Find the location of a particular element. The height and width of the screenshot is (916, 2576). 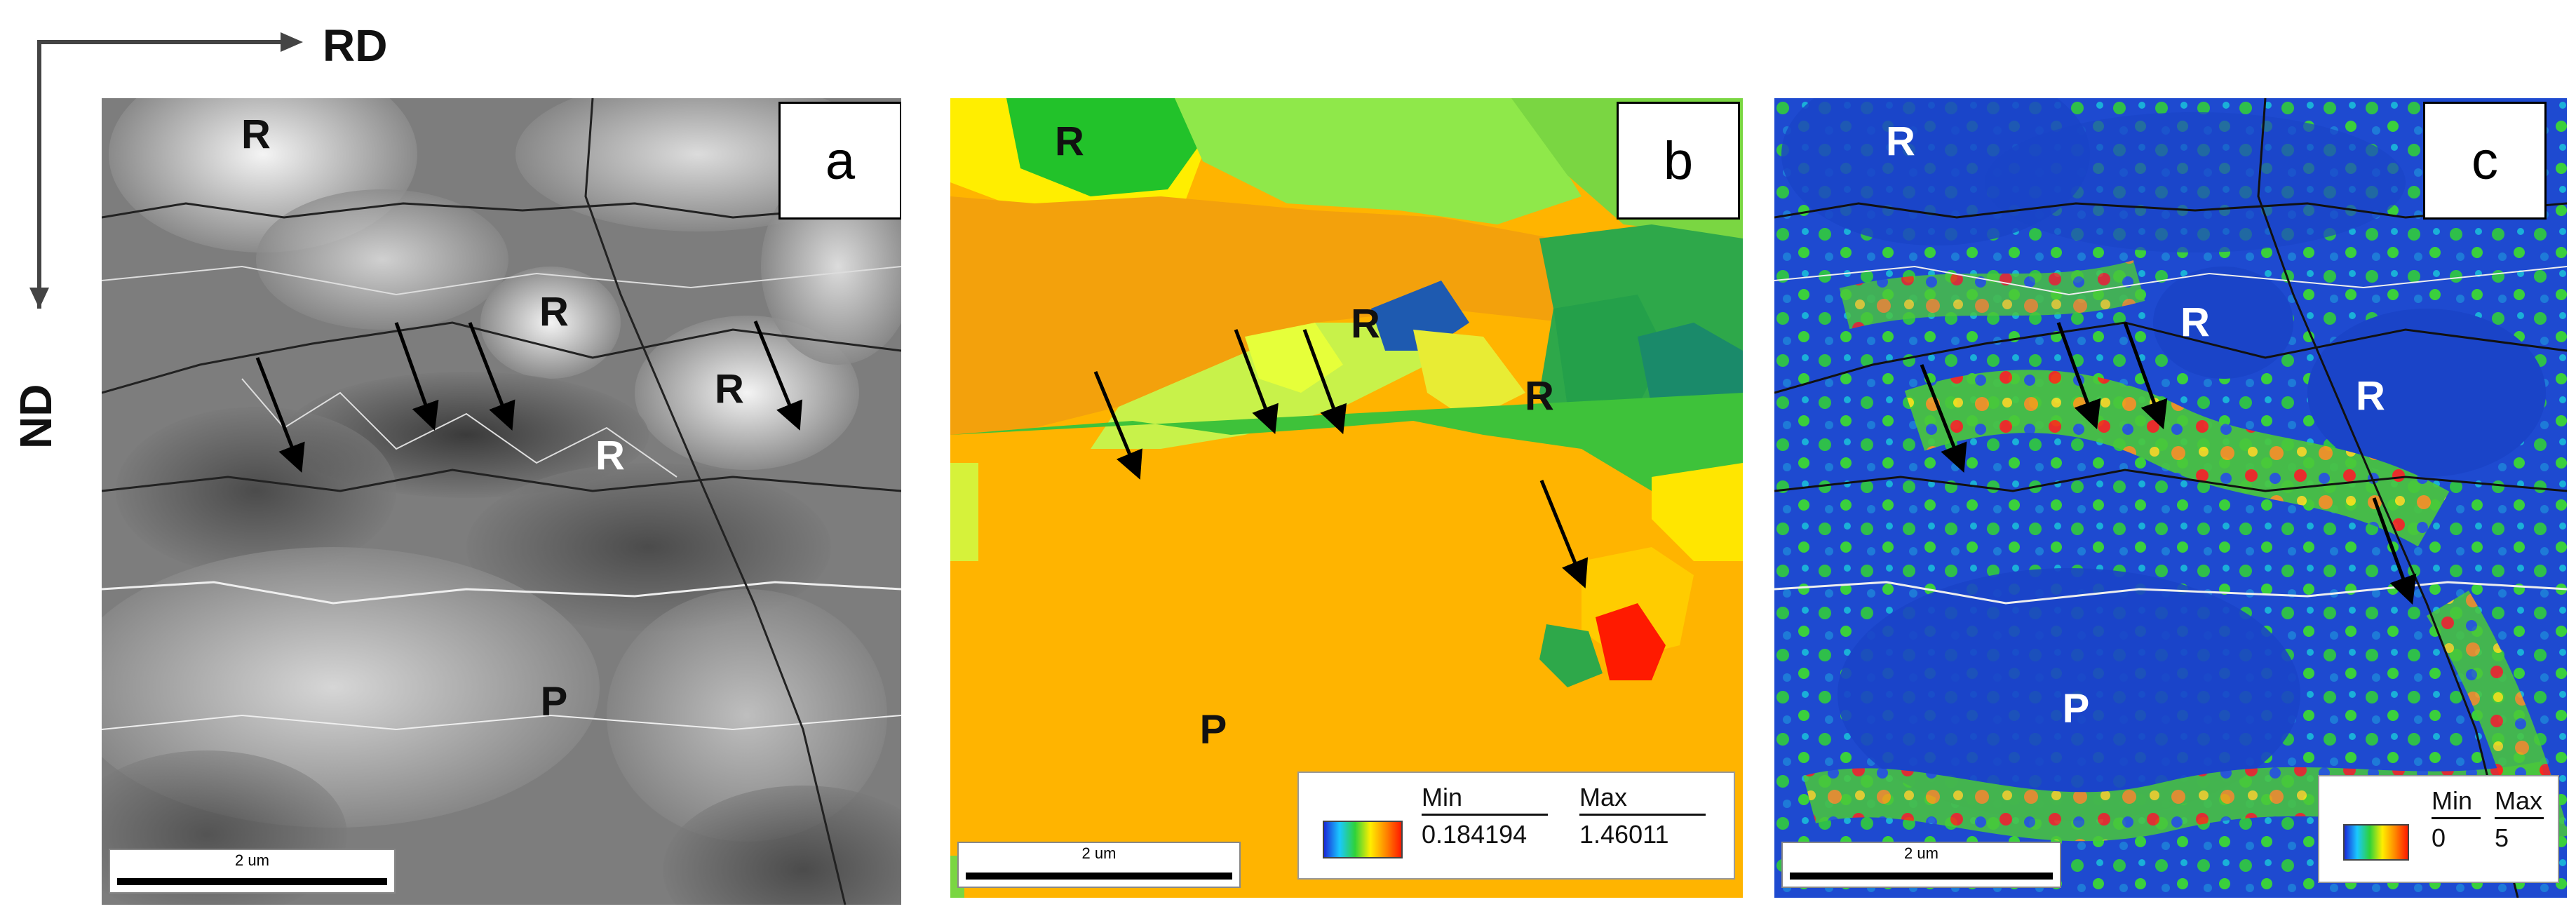

panel-a-arrows is located at coordinates (529, 397).